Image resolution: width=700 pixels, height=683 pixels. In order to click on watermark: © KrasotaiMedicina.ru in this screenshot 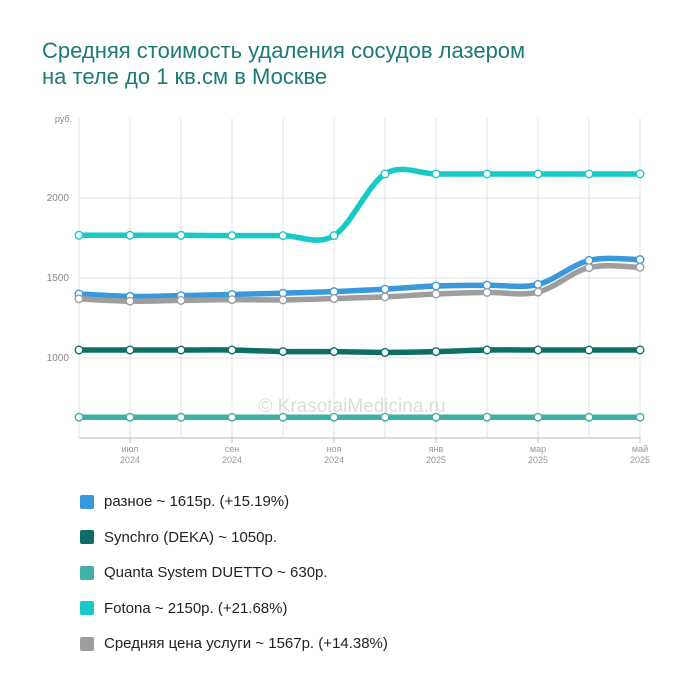, I will do `click(351, 406)`.